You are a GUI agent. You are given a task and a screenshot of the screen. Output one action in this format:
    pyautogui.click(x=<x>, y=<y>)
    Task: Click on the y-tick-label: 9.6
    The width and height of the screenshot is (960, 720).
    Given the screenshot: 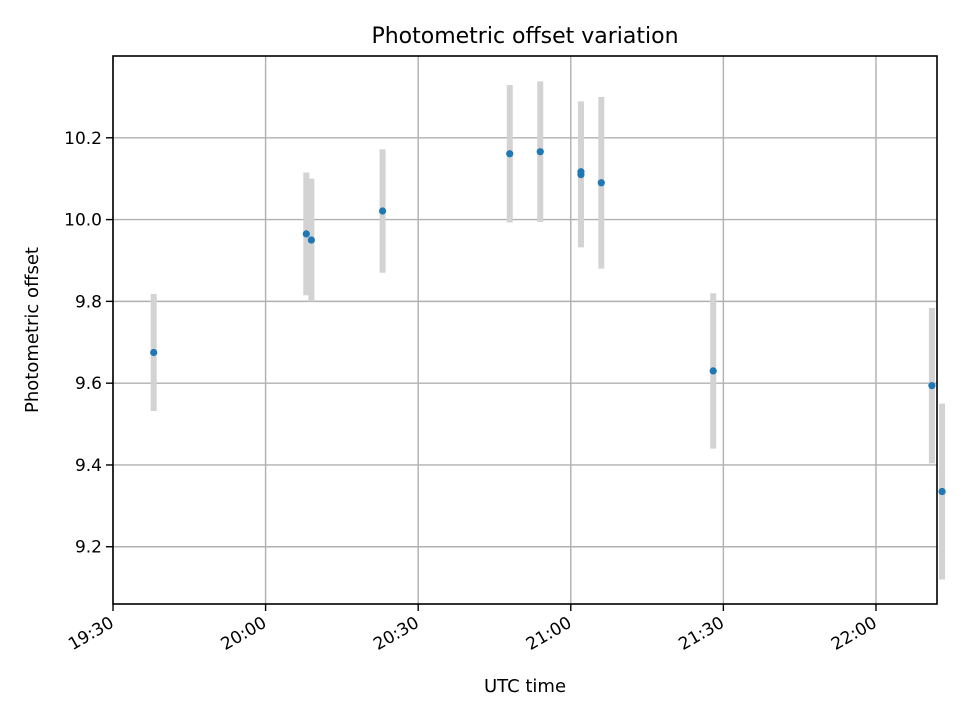 What is the action you would take?
    pyautogui.click(x=88, y=384)
    